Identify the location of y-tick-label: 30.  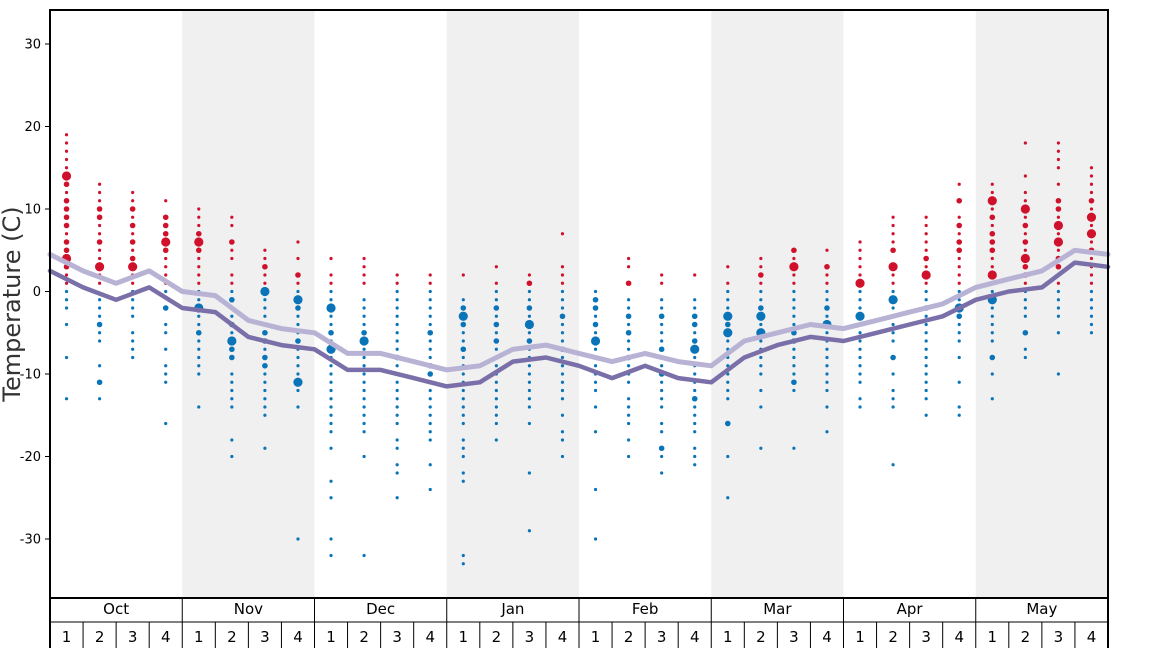
(32, 45).